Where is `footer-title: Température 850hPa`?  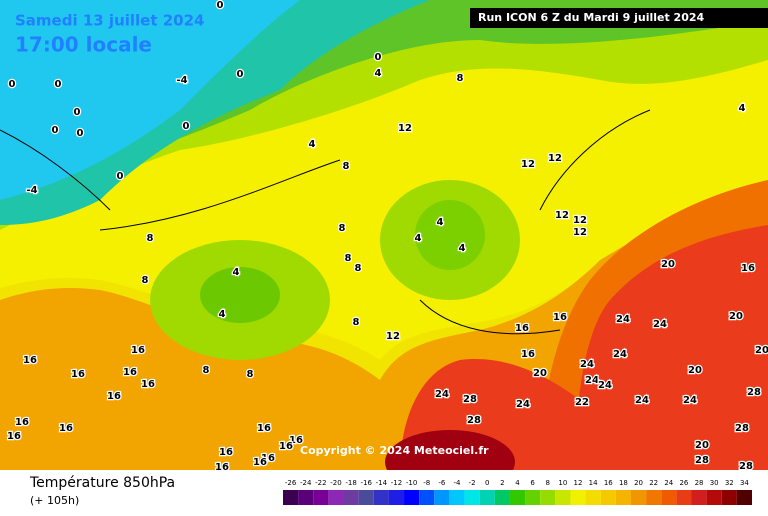
footer-title: Température 850hPa is located at coordinates (102, 483).